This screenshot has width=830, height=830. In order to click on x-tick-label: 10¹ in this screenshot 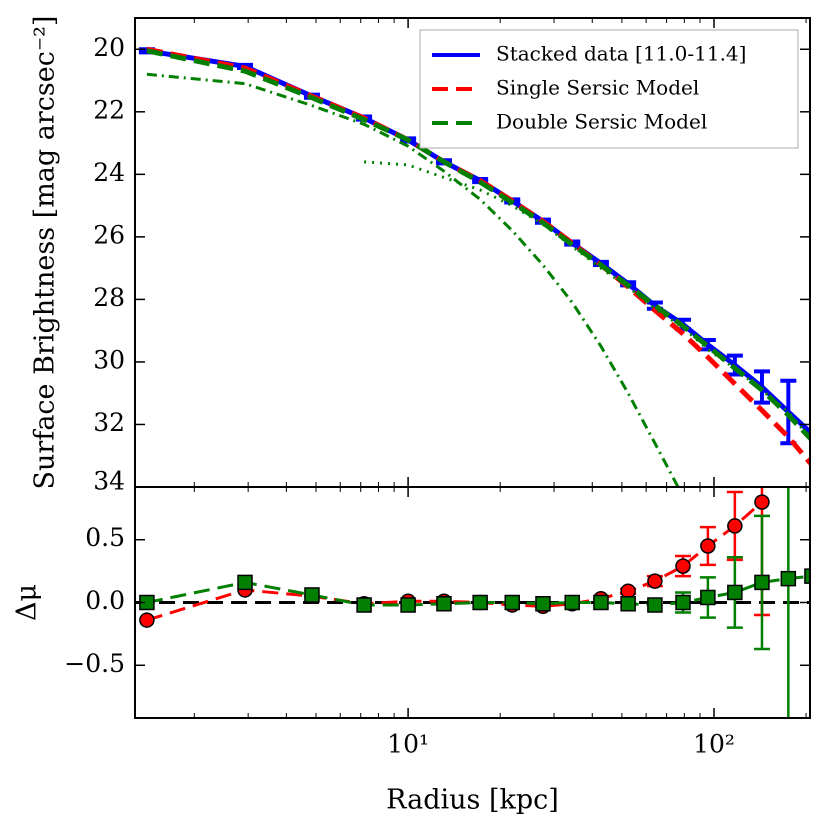, I will do `click(408, 744)`.